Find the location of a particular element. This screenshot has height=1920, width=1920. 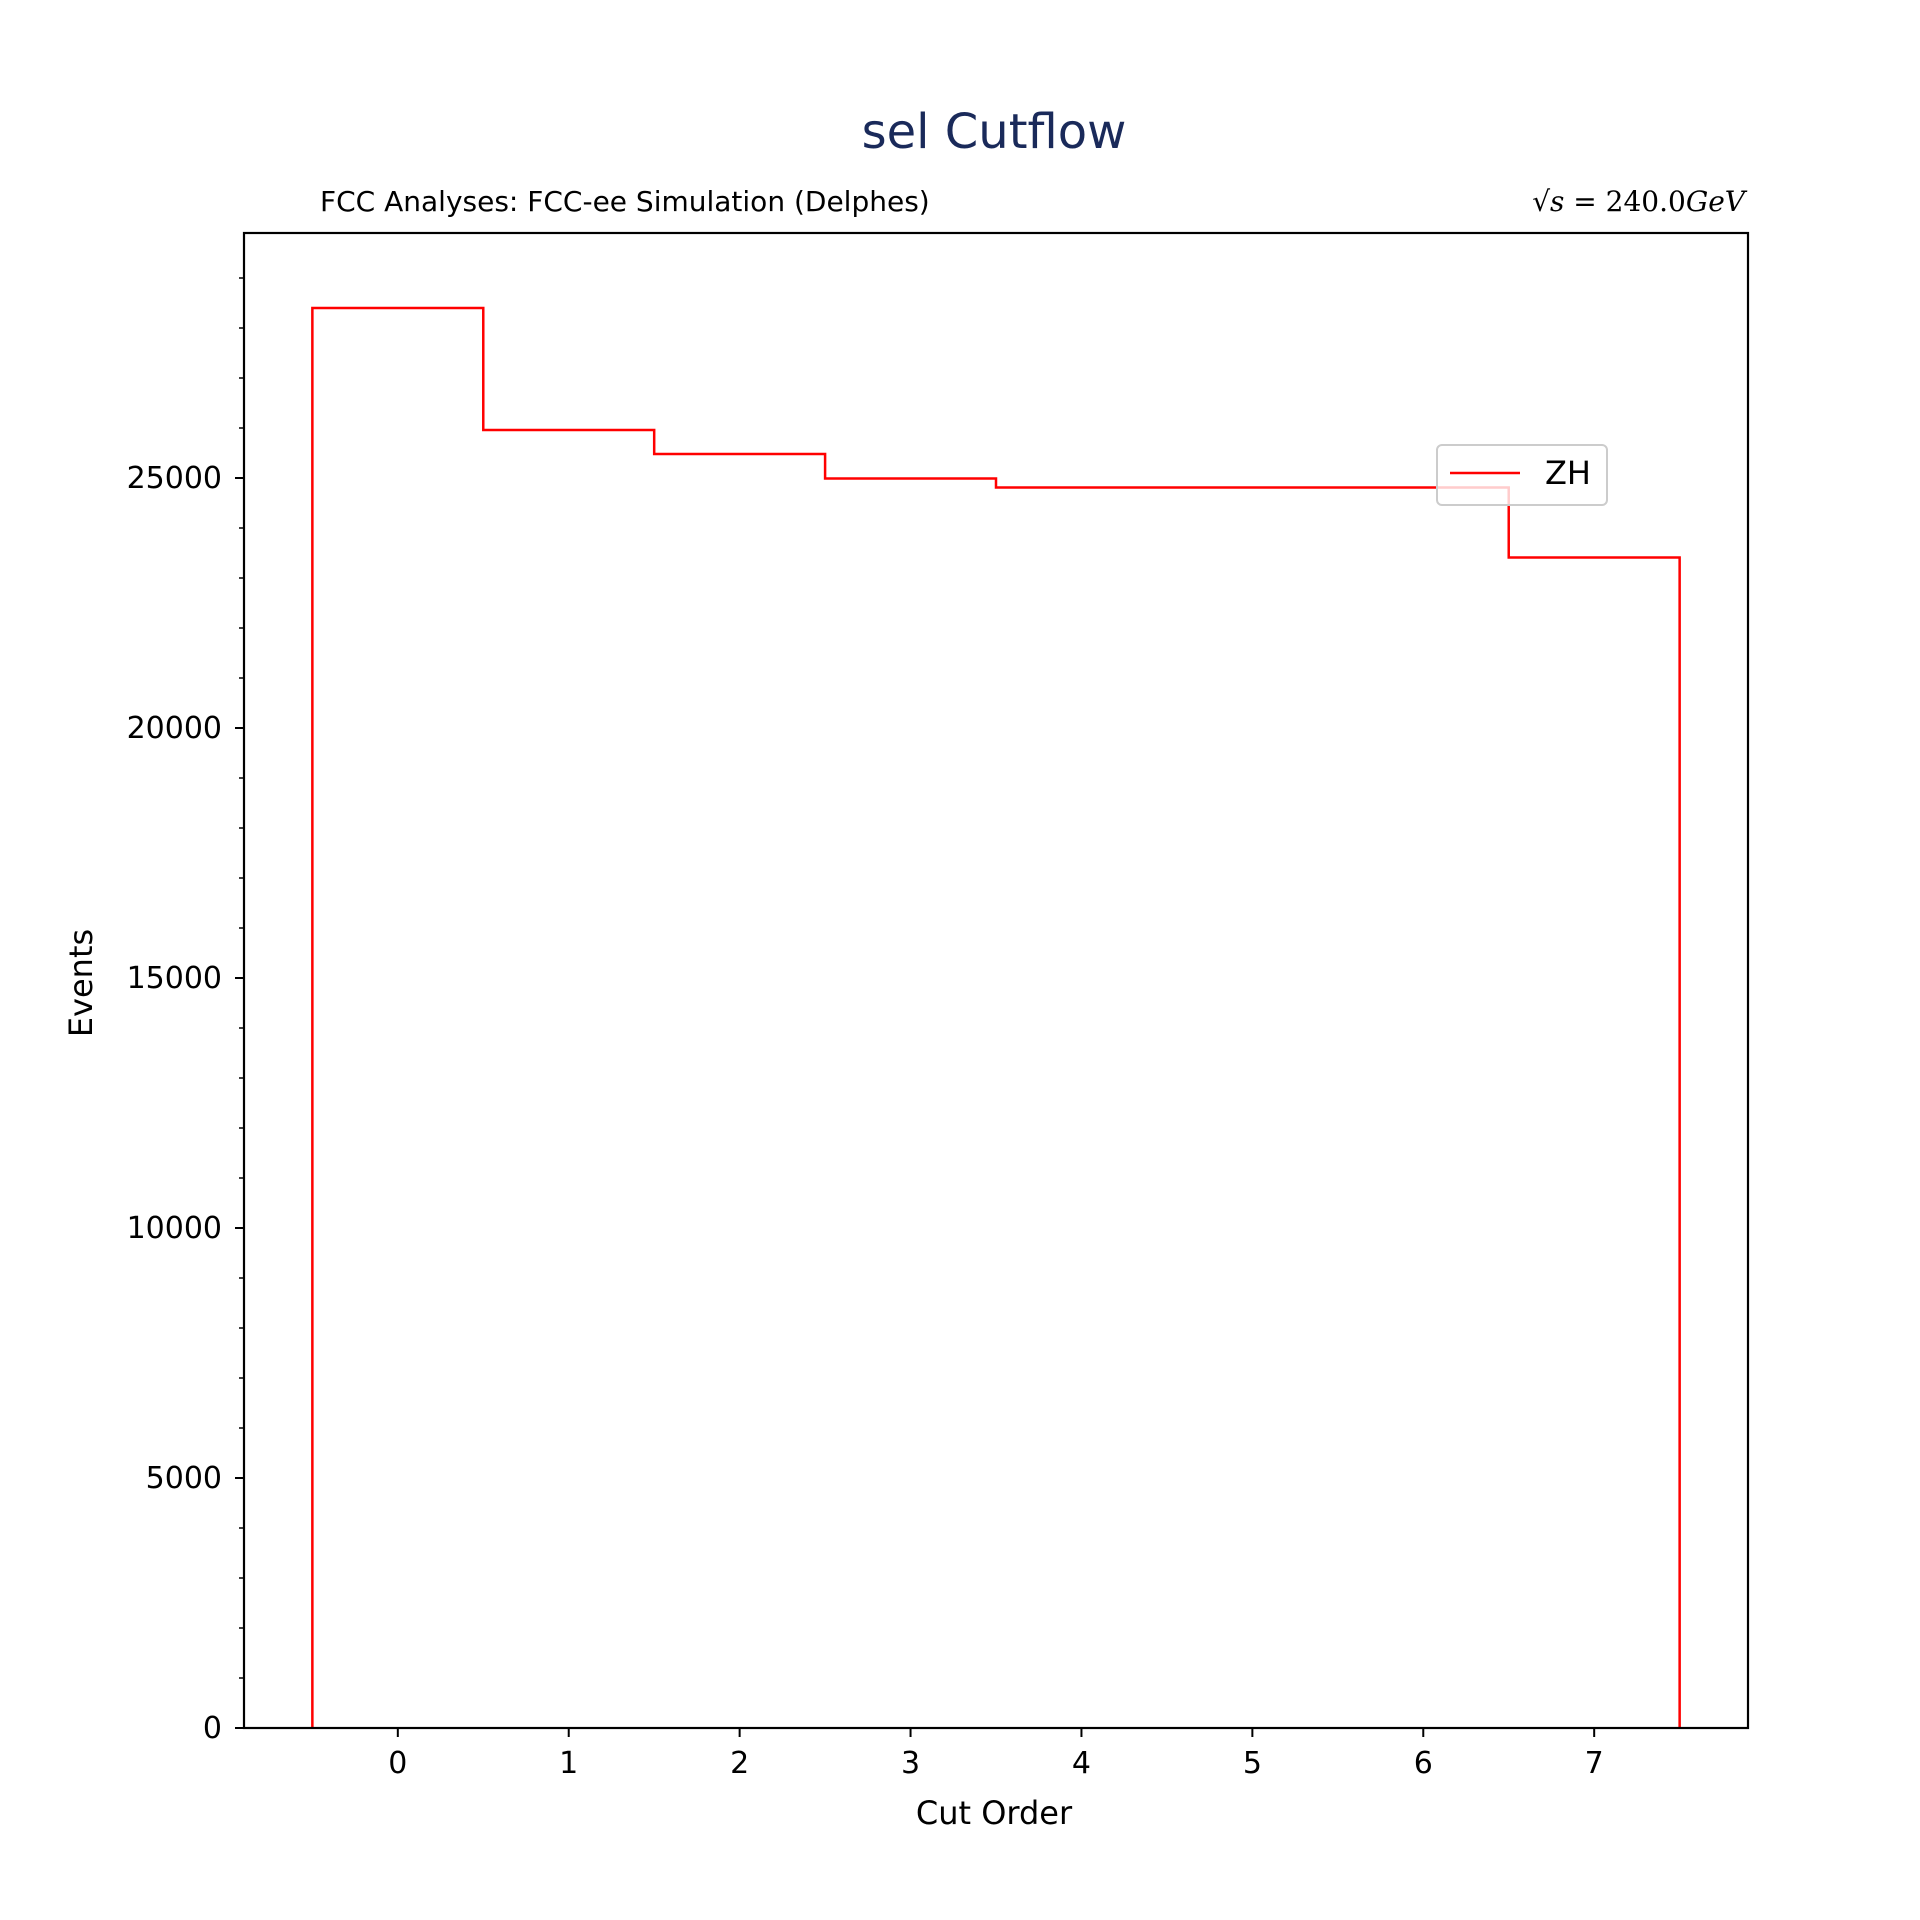

legend-box is located at coordinates (1522, 475).